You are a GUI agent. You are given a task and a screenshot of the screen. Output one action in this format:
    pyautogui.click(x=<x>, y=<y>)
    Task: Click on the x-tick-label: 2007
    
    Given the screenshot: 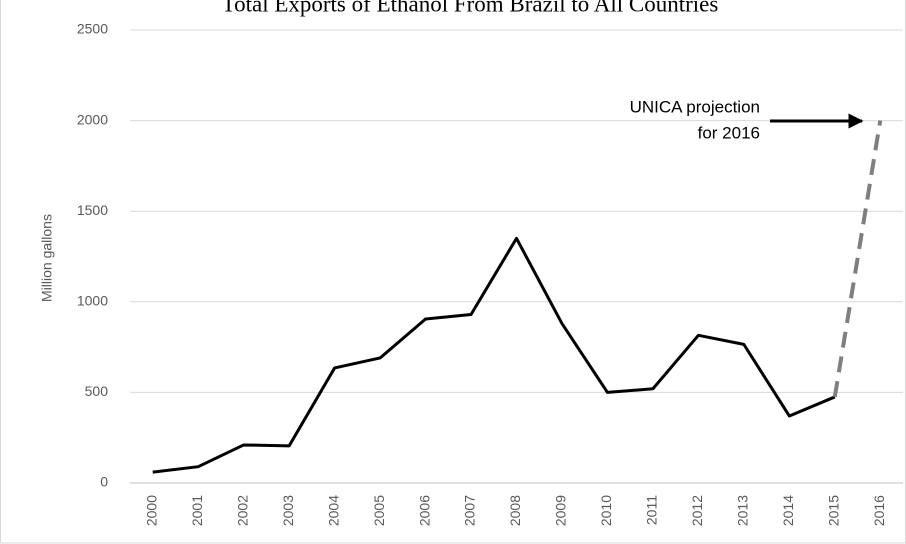 What is the action you would take?
    pyautogui.click(x=470, y=510)
    